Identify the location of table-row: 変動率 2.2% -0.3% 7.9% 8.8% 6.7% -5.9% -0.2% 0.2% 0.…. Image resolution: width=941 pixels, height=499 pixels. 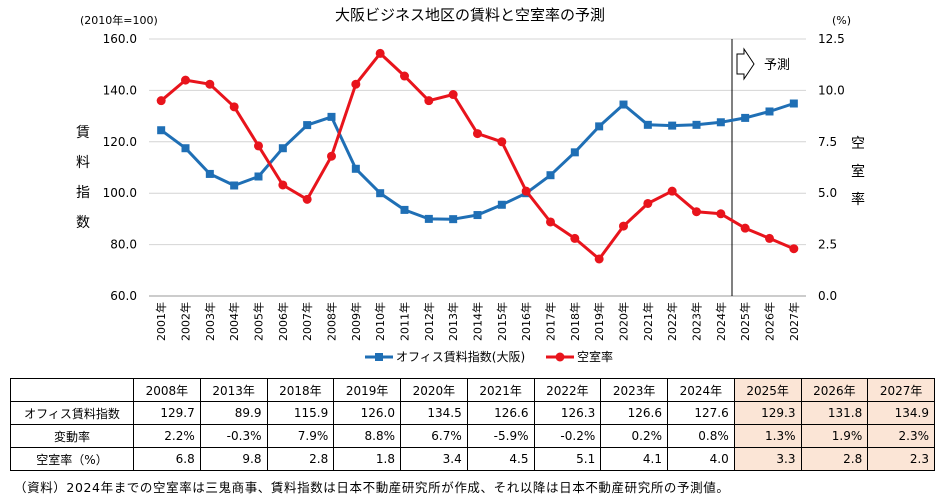
(472, 436).